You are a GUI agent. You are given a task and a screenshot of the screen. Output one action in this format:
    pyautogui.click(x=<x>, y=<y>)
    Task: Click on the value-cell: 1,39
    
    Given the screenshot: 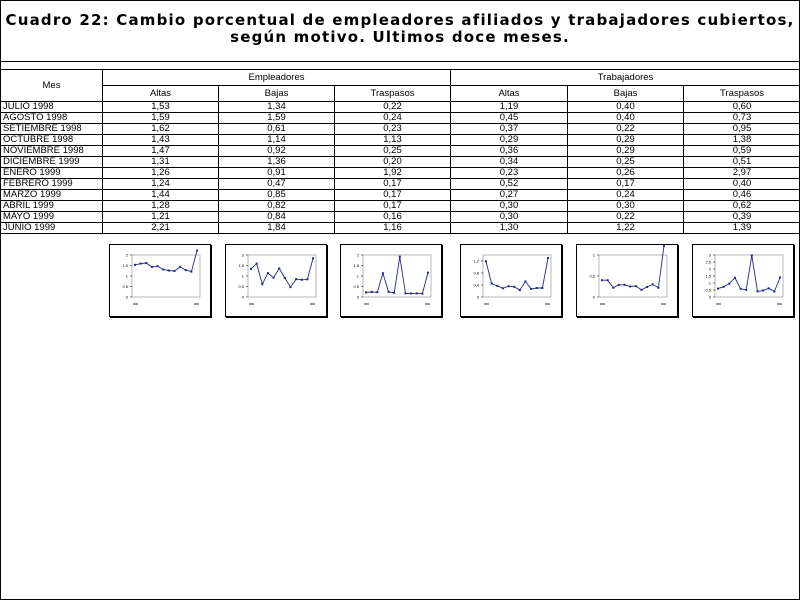 What is the action you would take?
    pyautogui.click(x=741, y=228)
    